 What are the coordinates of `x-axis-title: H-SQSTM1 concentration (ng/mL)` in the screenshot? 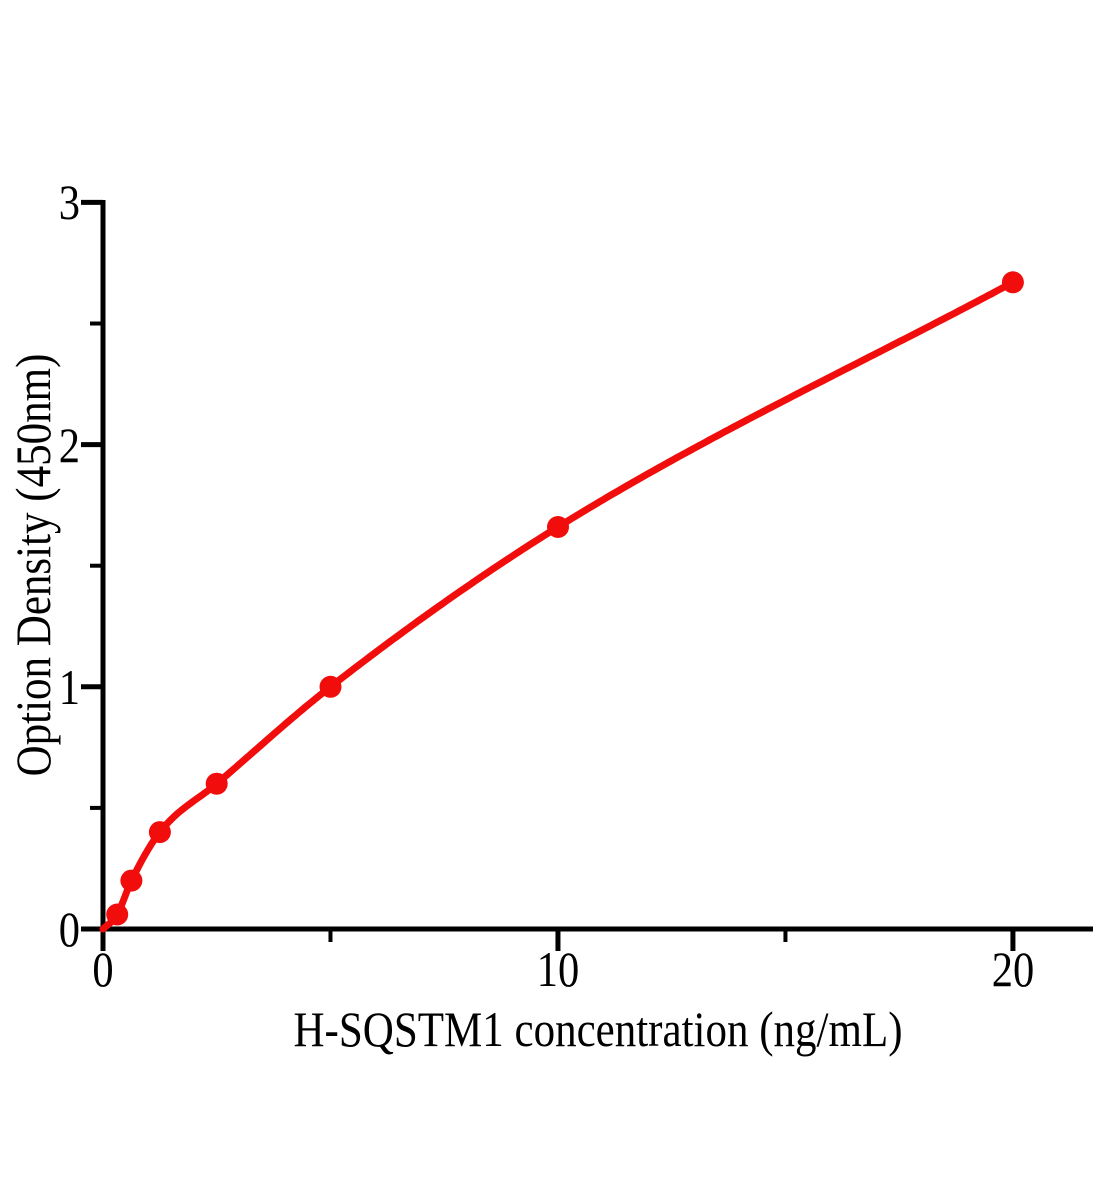 It's located at (598, 1029).